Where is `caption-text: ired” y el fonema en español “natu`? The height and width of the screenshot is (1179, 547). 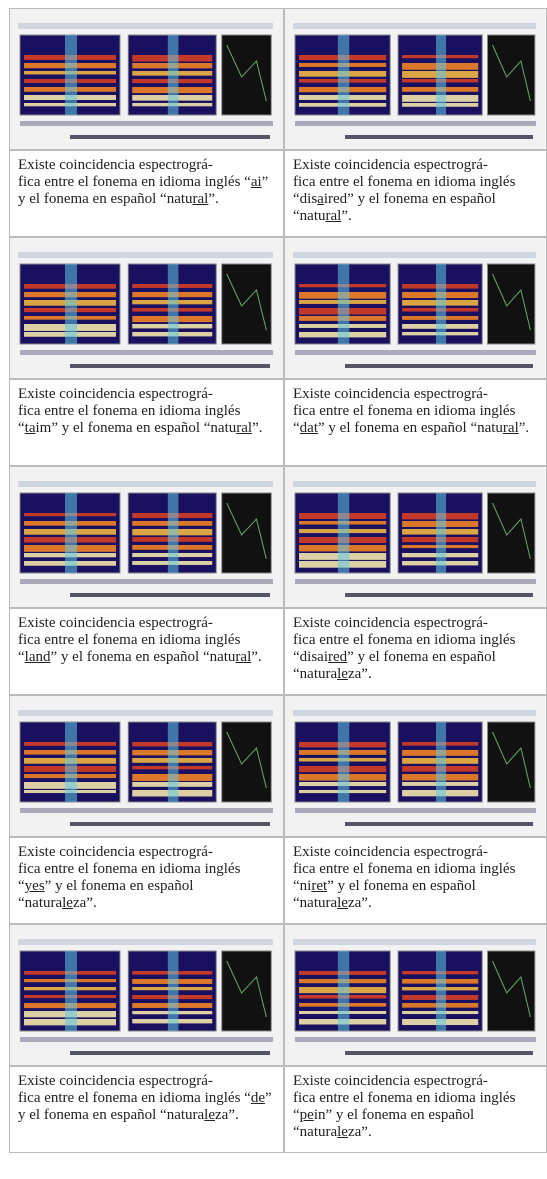
caption-text: ired” y el fonema en español “natu is located at coordinates (394, 207).